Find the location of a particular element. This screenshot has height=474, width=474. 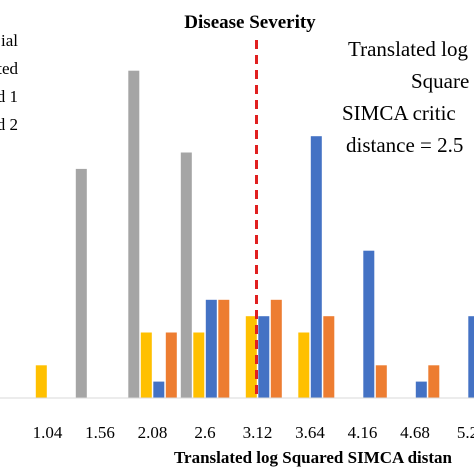

bar-ated-2.6 is located at coordinates (199, 365).